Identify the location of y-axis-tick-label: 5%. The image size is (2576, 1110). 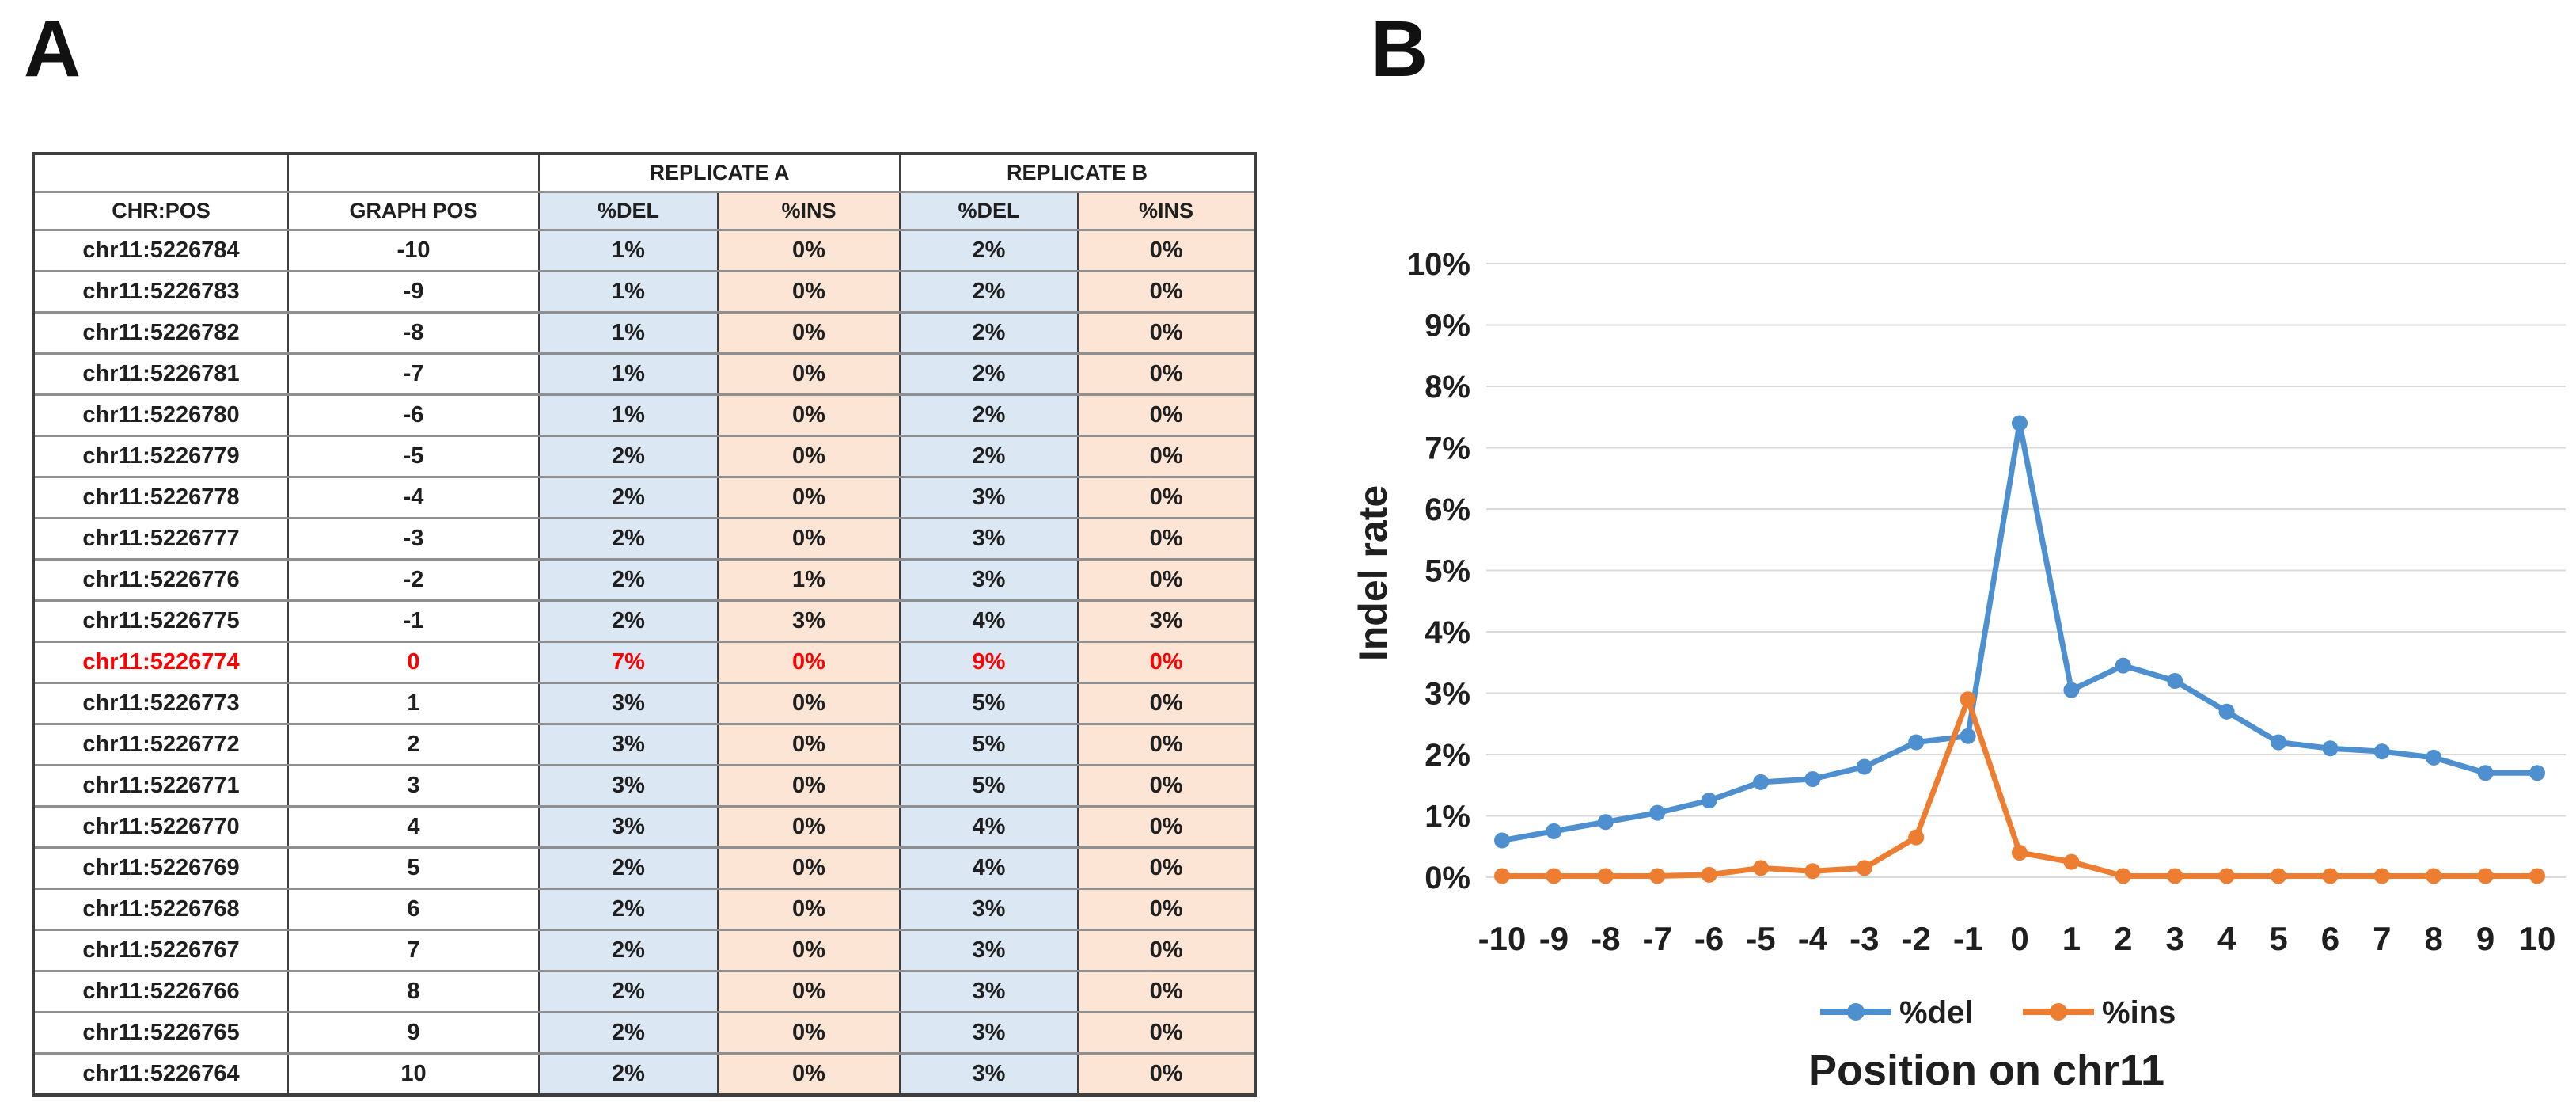
(1447, 571).